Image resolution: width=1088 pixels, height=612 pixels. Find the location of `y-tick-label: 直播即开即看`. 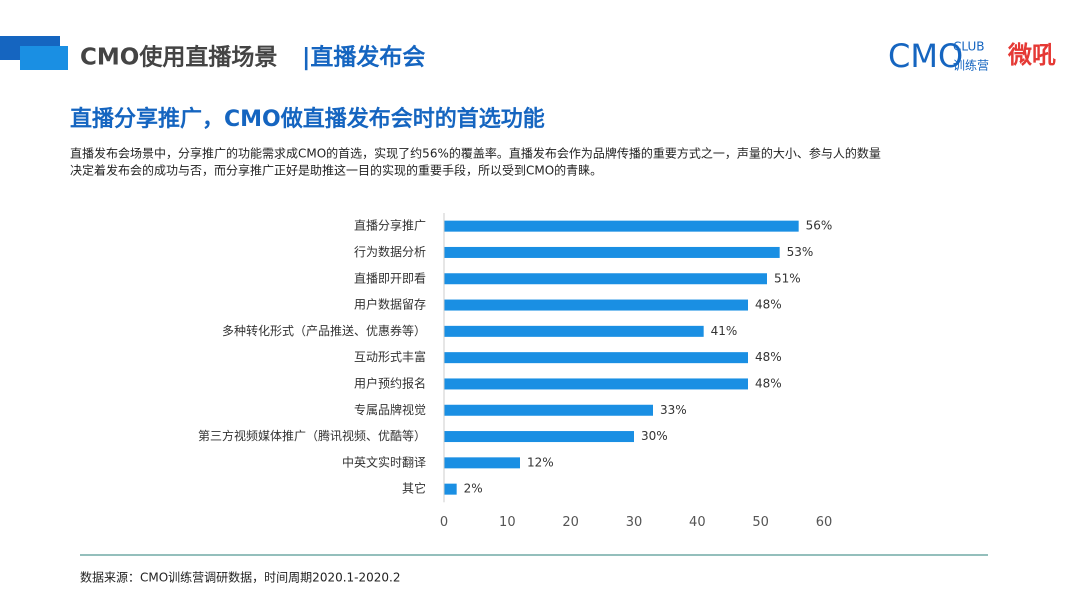

y-tick-label: 直播即开即看 is located at coordinates (390, 278).